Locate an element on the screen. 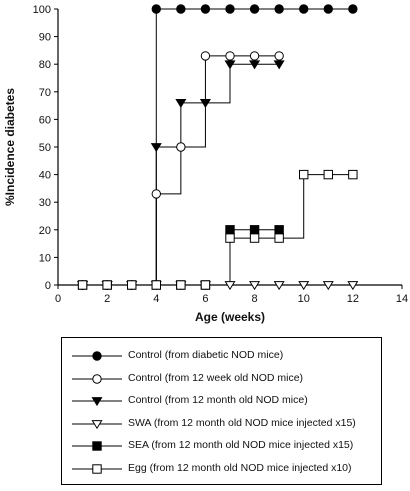  data-point-s5-p1 is located at coordinates (107, 285).